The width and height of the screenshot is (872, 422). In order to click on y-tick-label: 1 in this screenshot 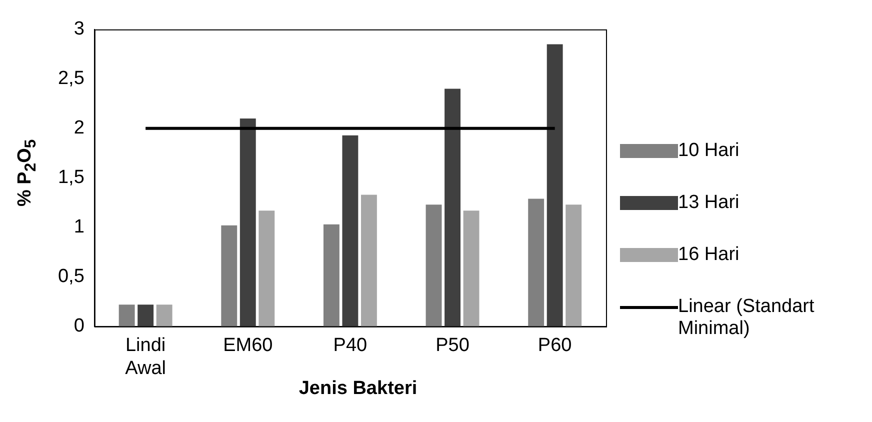, I will do `click(79, 227)`.